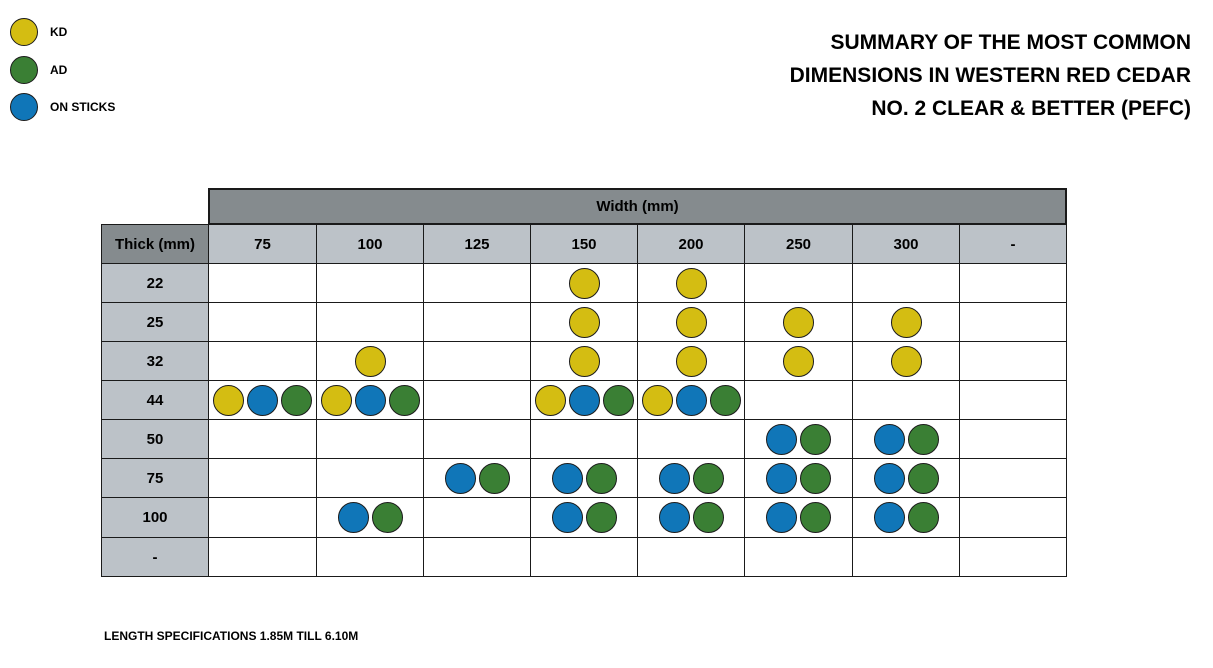  What do you see at coordinates (155, 400) in the screenshot?
I see `row-header-44: 44` at bounding box center [155, 400].